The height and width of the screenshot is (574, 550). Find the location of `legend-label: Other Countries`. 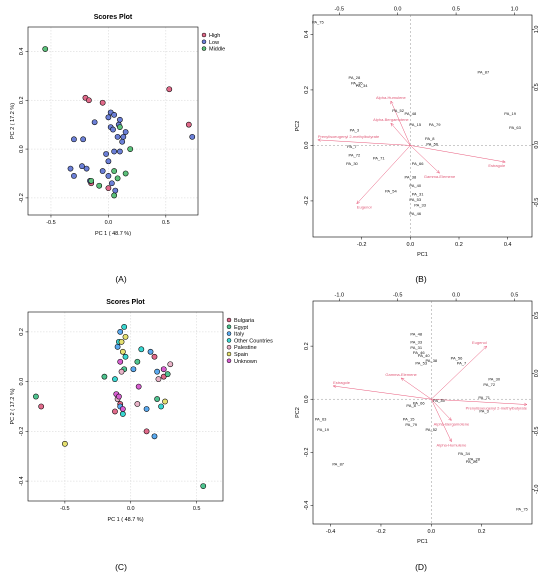

legend-label: Other Countries is located at coordinates (253, 341).